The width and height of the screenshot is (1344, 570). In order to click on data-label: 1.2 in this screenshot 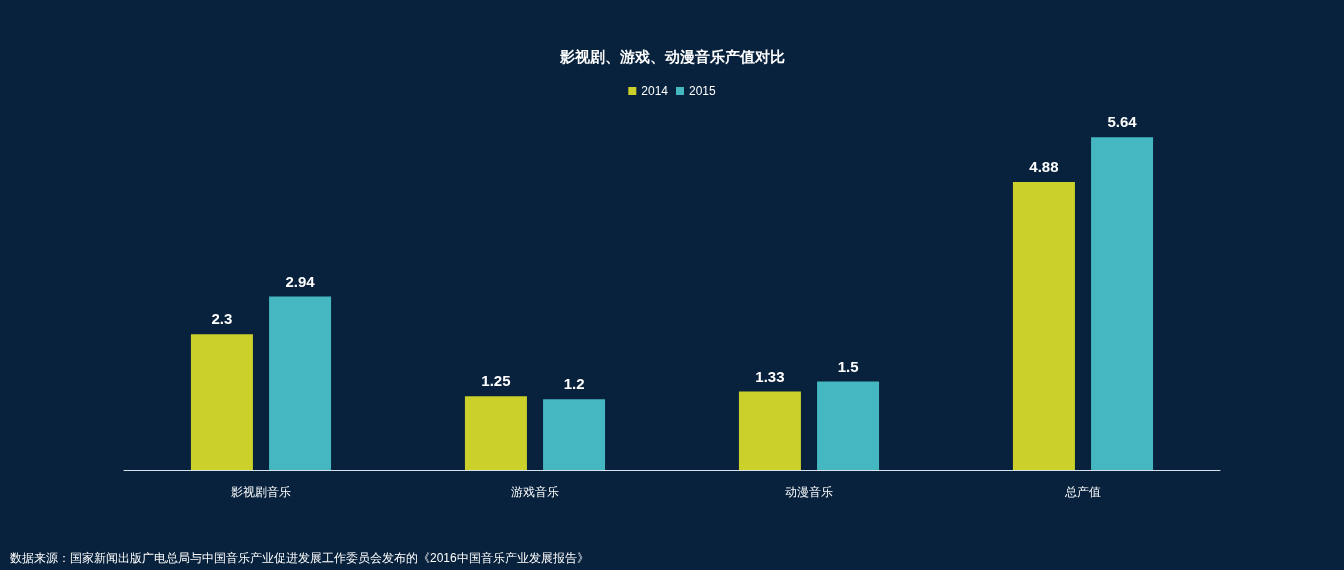, I will do `click(574, 384)`.